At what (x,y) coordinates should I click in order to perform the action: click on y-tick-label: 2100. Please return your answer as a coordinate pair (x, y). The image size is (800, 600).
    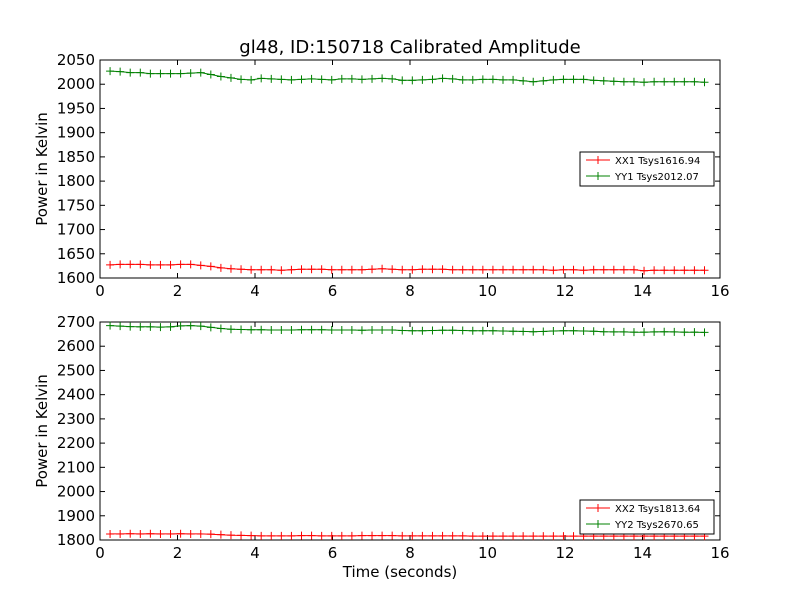
    Looking at the image, I should click on (76, 467).